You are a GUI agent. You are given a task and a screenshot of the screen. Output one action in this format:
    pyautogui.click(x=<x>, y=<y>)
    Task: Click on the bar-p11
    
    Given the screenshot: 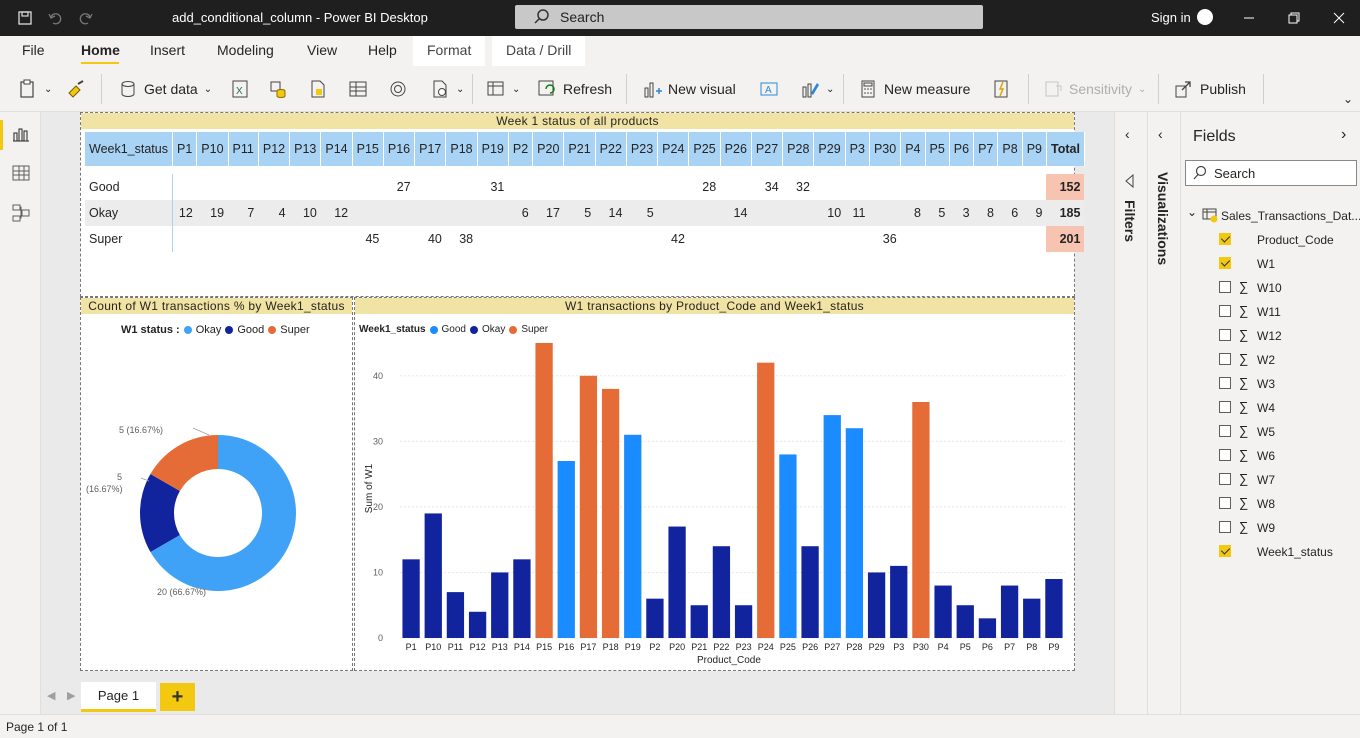 What is the action you would take?
    pyautogui.click(x=455, y=615)
    